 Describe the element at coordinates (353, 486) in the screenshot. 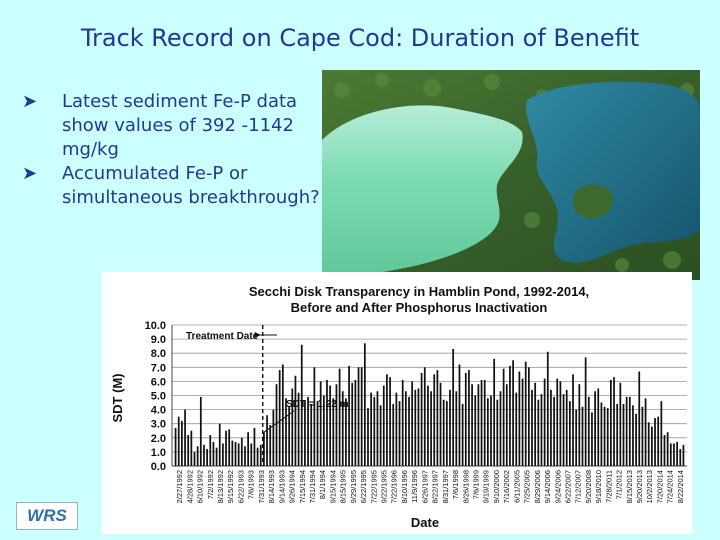

I see `x-tick-label: 9/29/1995` at that location.